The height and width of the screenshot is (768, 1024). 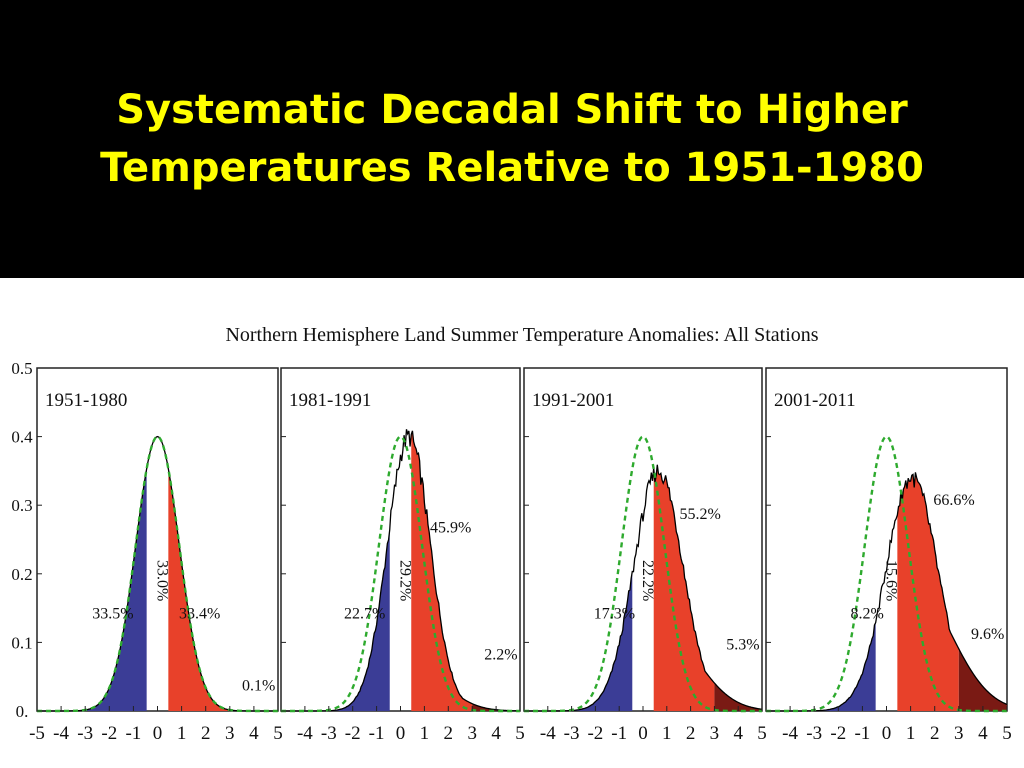 What do you see at coordinates (21, 574) in the screenshot?
I see `y-tick-label: 0.2` at bounding box center [21, 574].